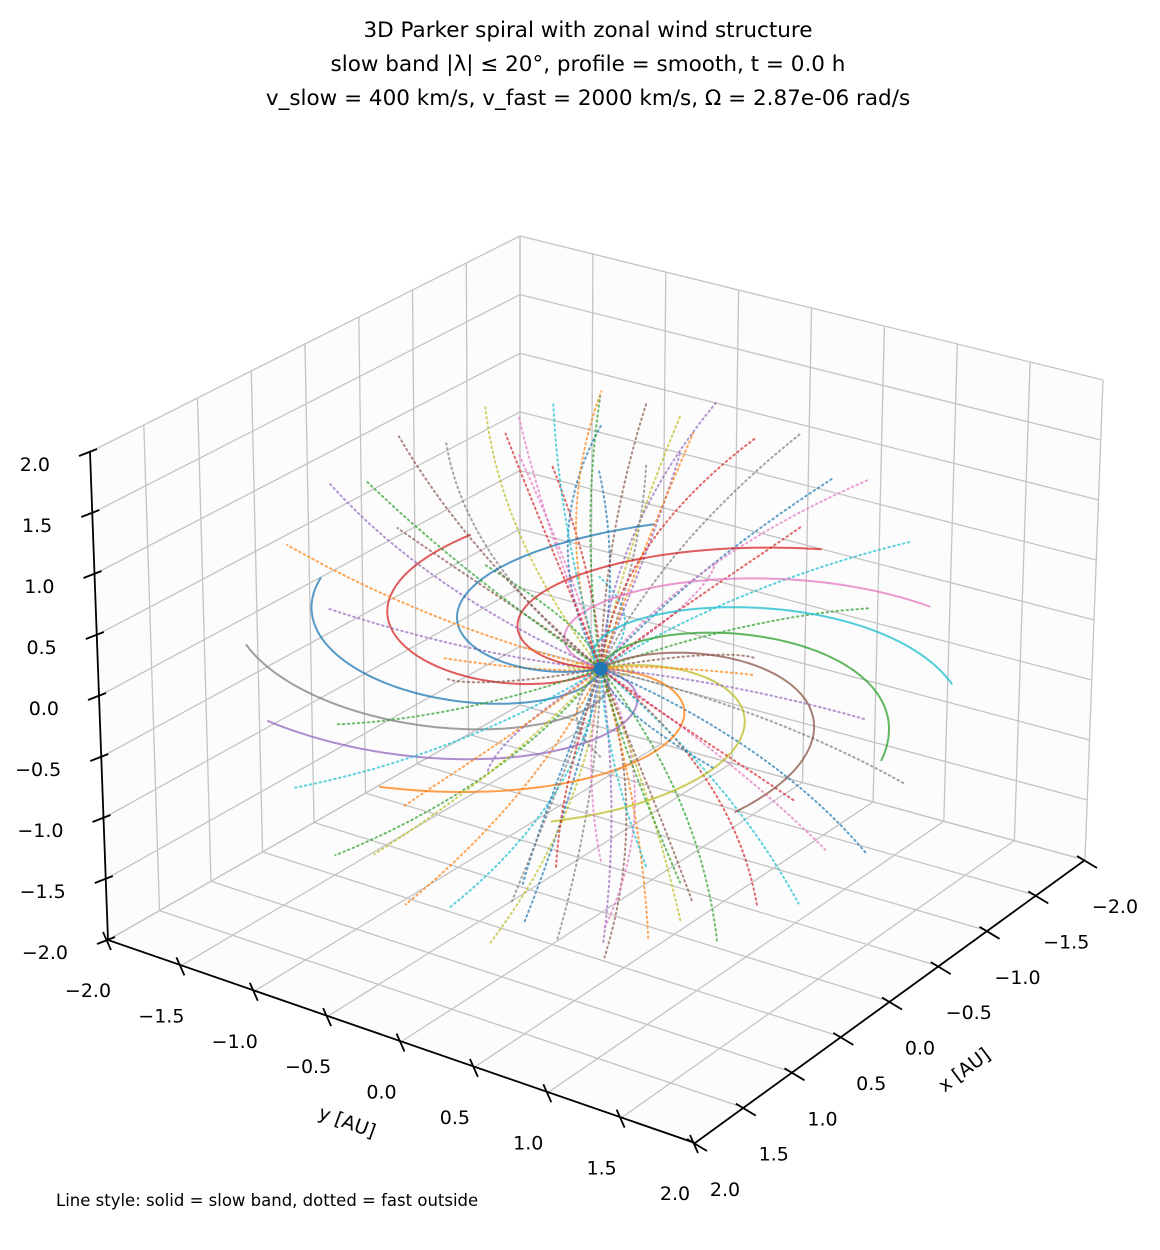 This screenshot has height=1250, width=1160. Describe the element at coordinates (381, 1093) in the screenshot. I see `y-tick-label: 0.0` at that location.